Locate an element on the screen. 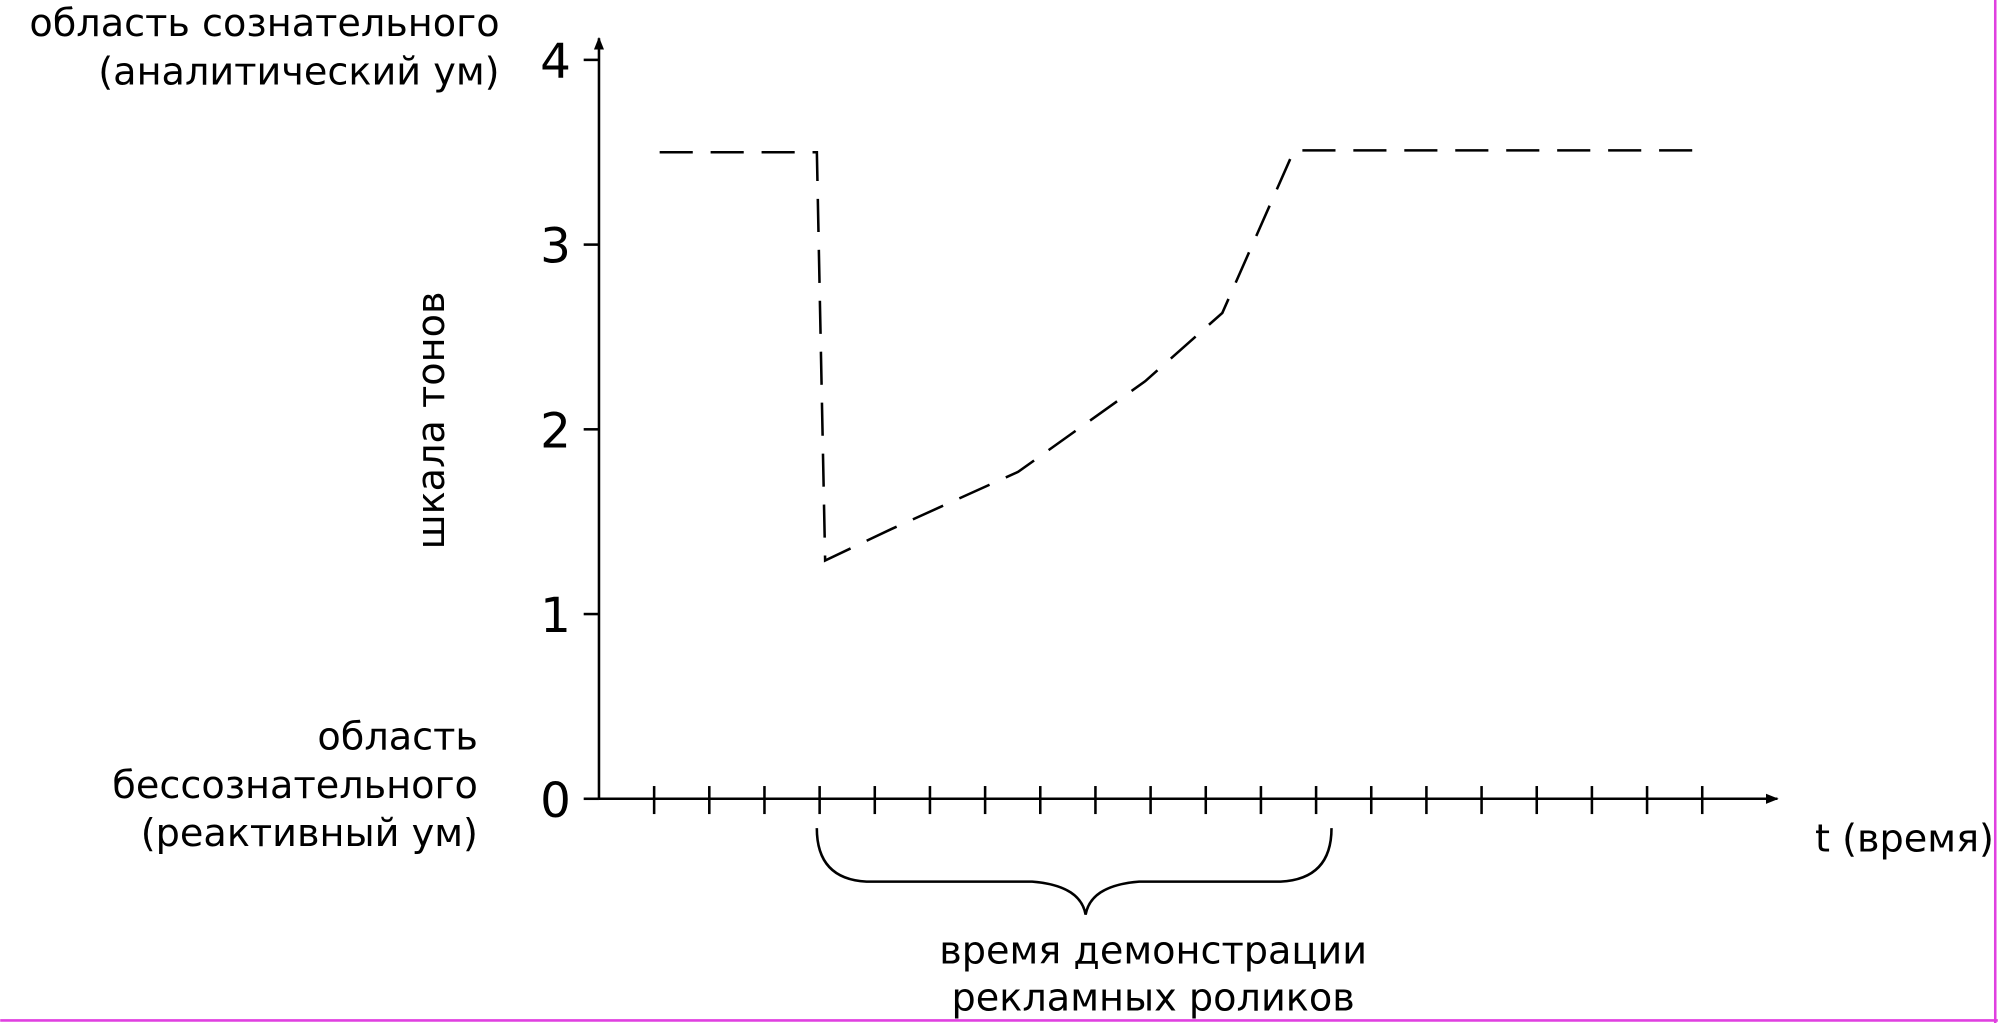 This screenshot has height=1023, width=1998. brace-label: рекламных роликов is located at coordinates (1153, 999).